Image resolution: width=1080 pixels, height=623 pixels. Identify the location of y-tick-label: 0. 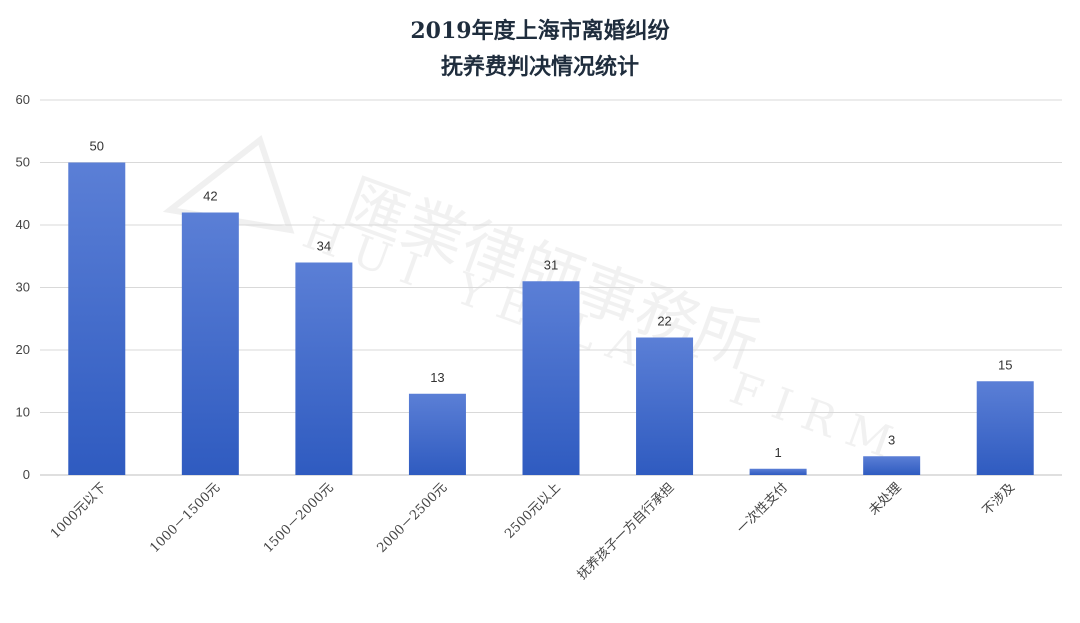
(26, 474).